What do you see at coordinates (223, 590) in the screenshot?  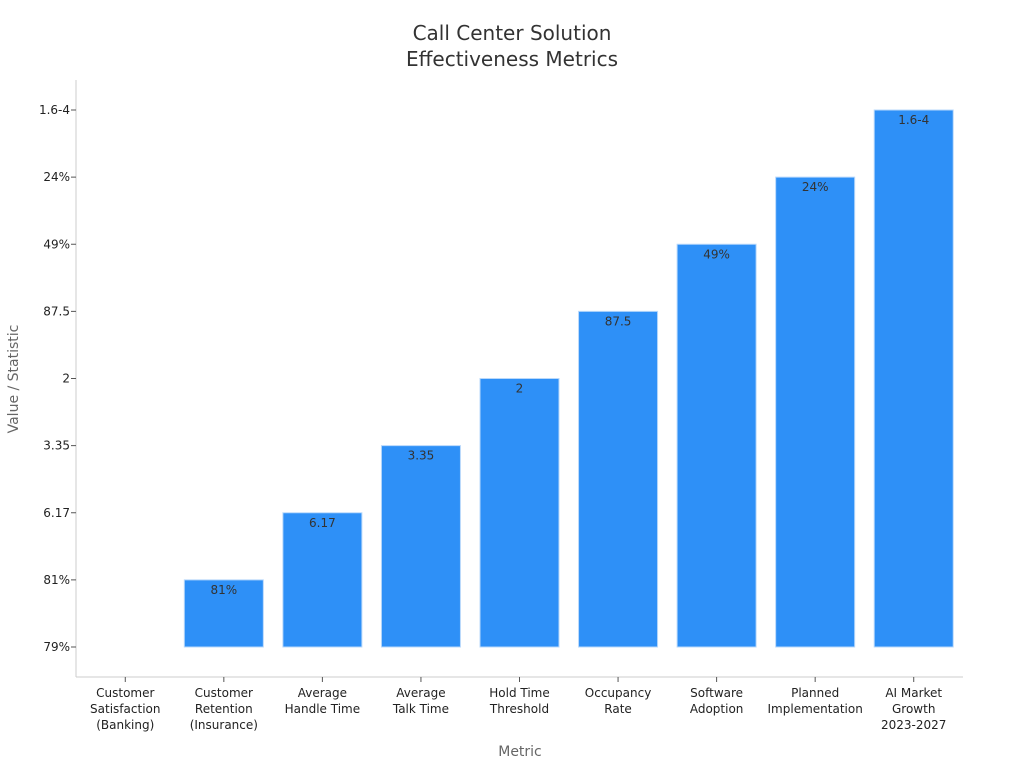 I see `bar-data-label: 81%` at bounding box center [223, 590].